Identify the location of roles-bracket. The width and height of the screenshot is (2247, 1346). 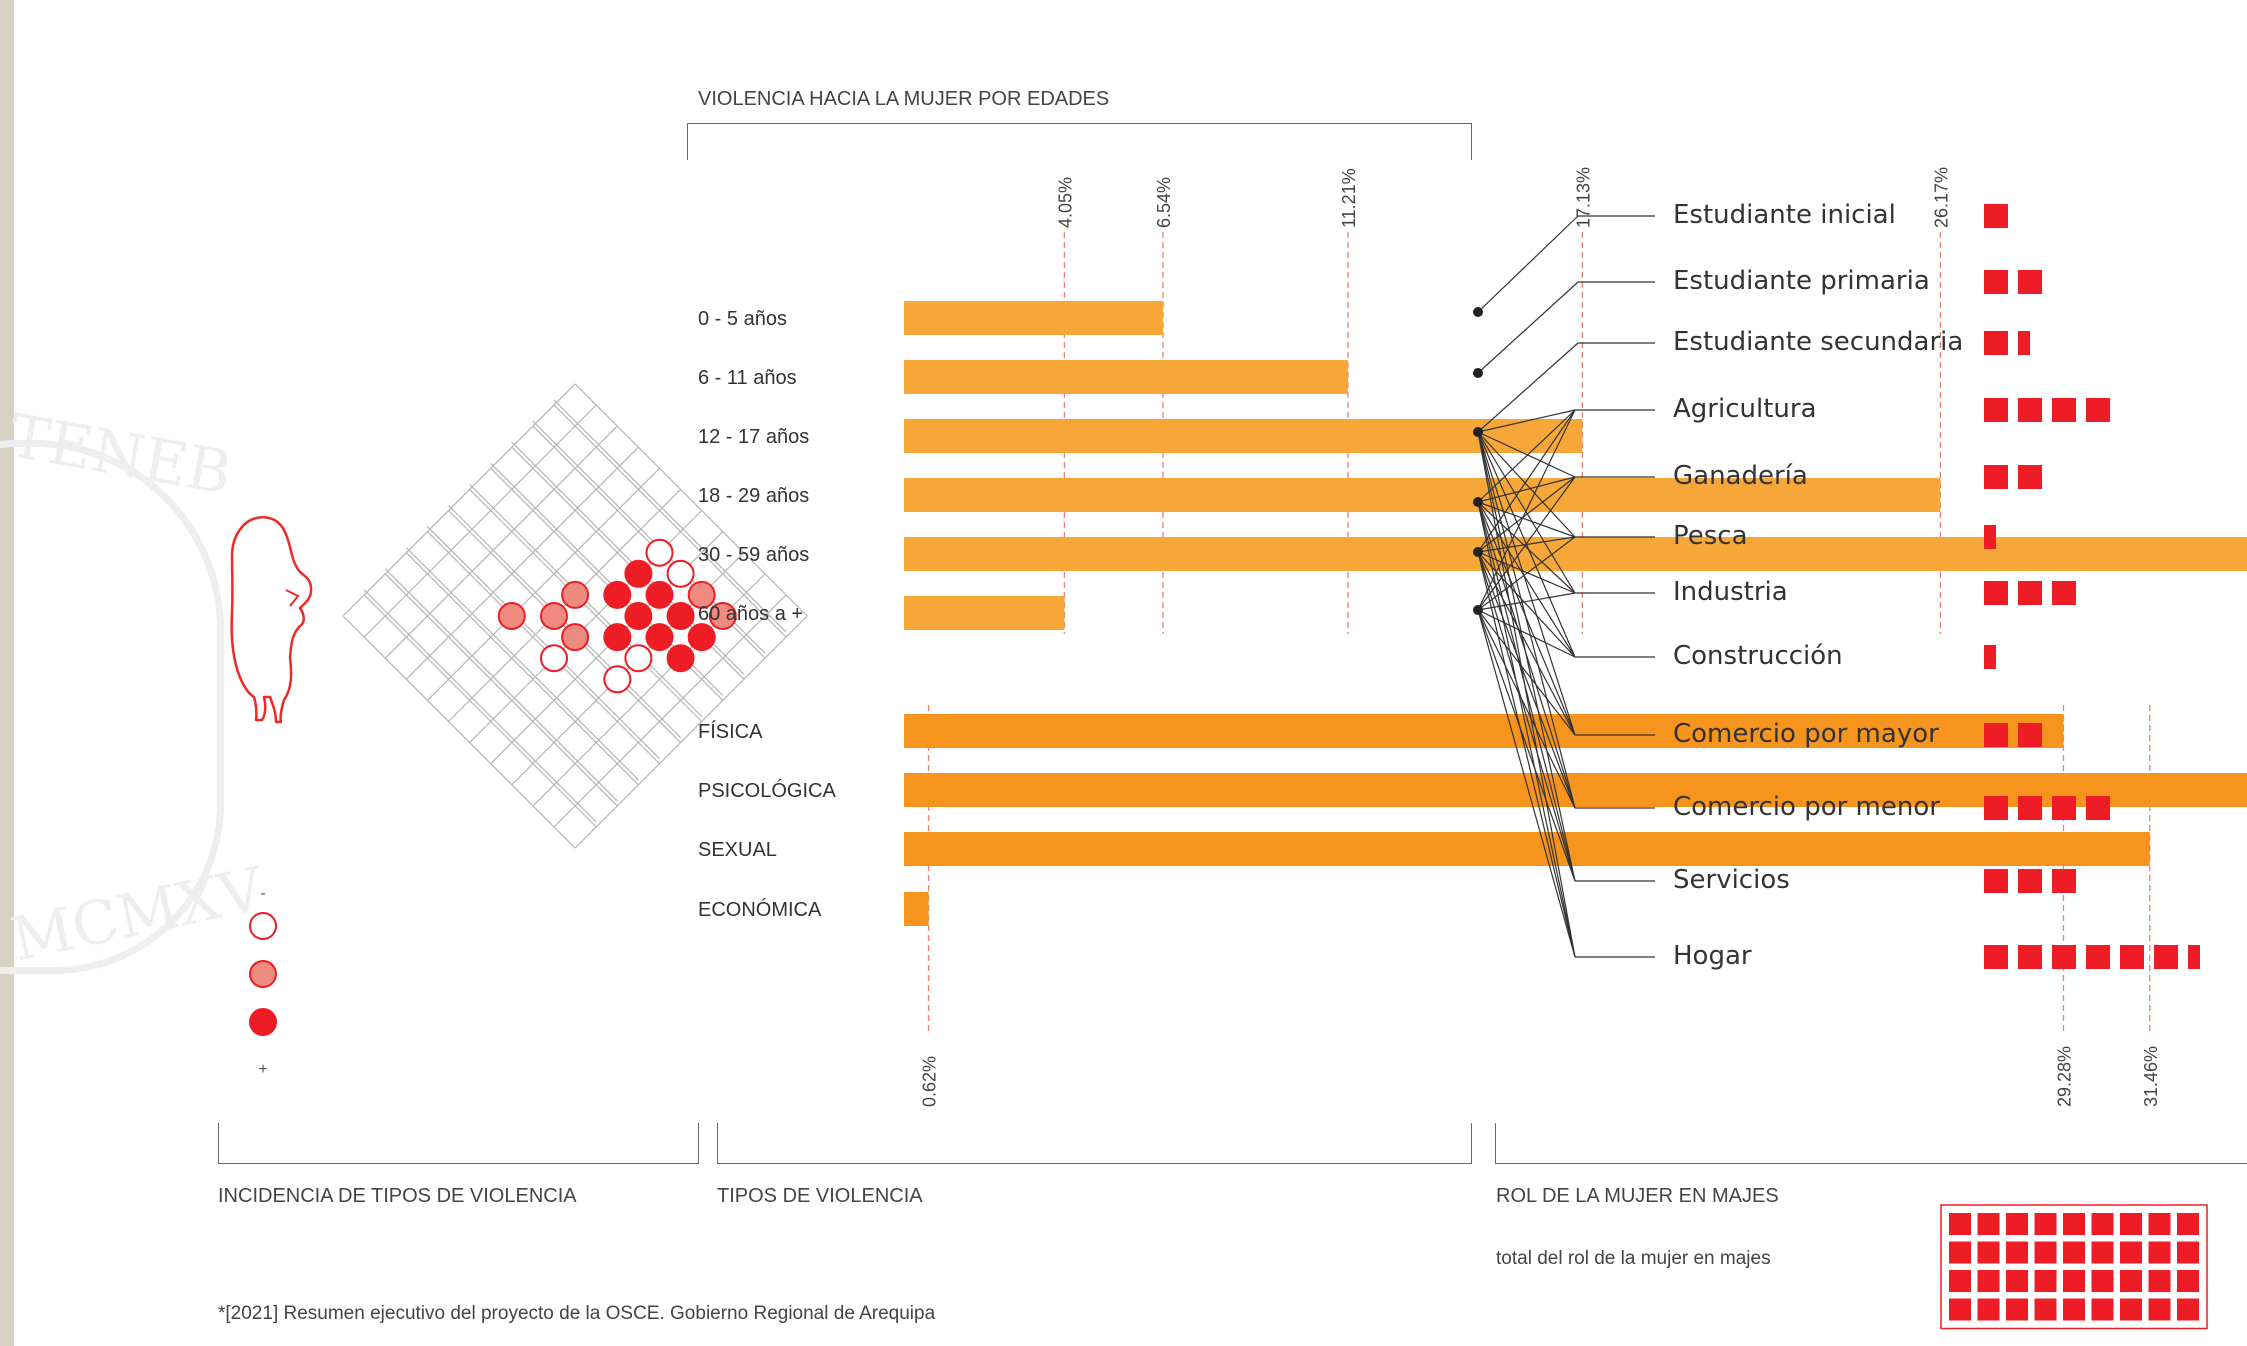
(1871, 1143).